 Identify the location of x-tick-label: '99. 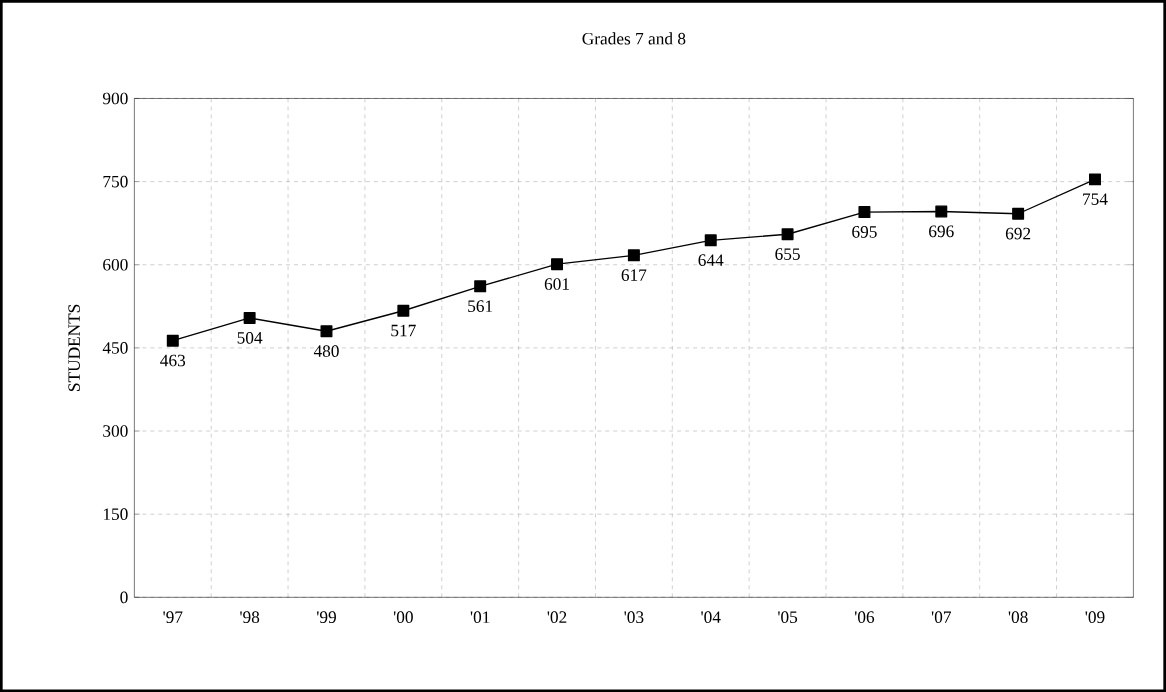
(326, 617).